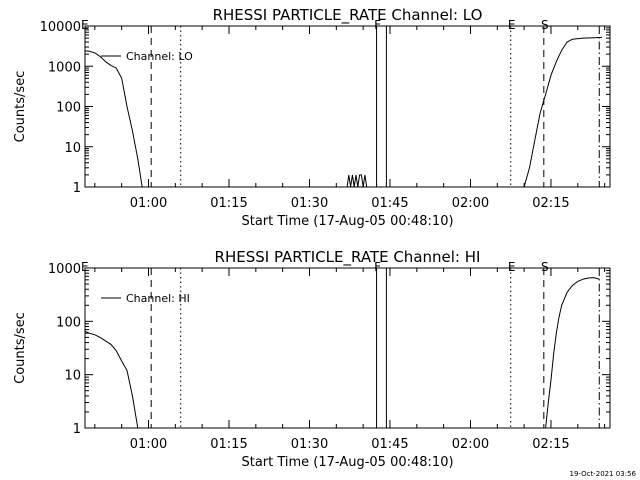 The height and width of the screenshot is (480, 640). What do you see at coordinates (228, 444) in the screenshot?
I see `hi-x-tick-label: 01:15` at bounding box center [228, 444].